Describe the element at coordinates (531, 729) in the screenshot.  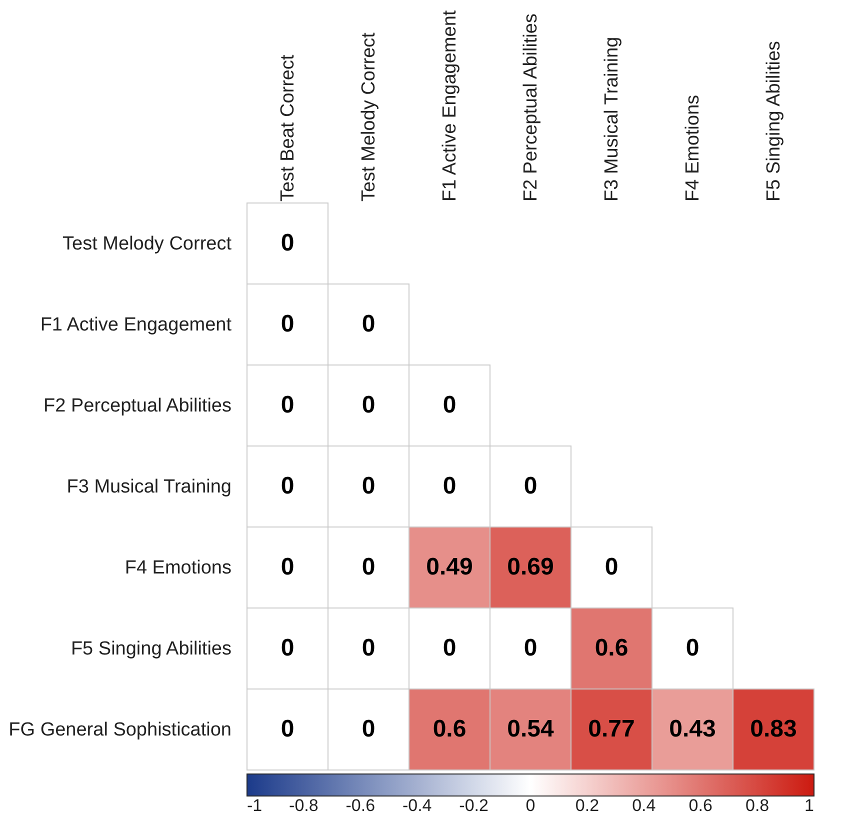
I see `data-label: 0.54` at that location.